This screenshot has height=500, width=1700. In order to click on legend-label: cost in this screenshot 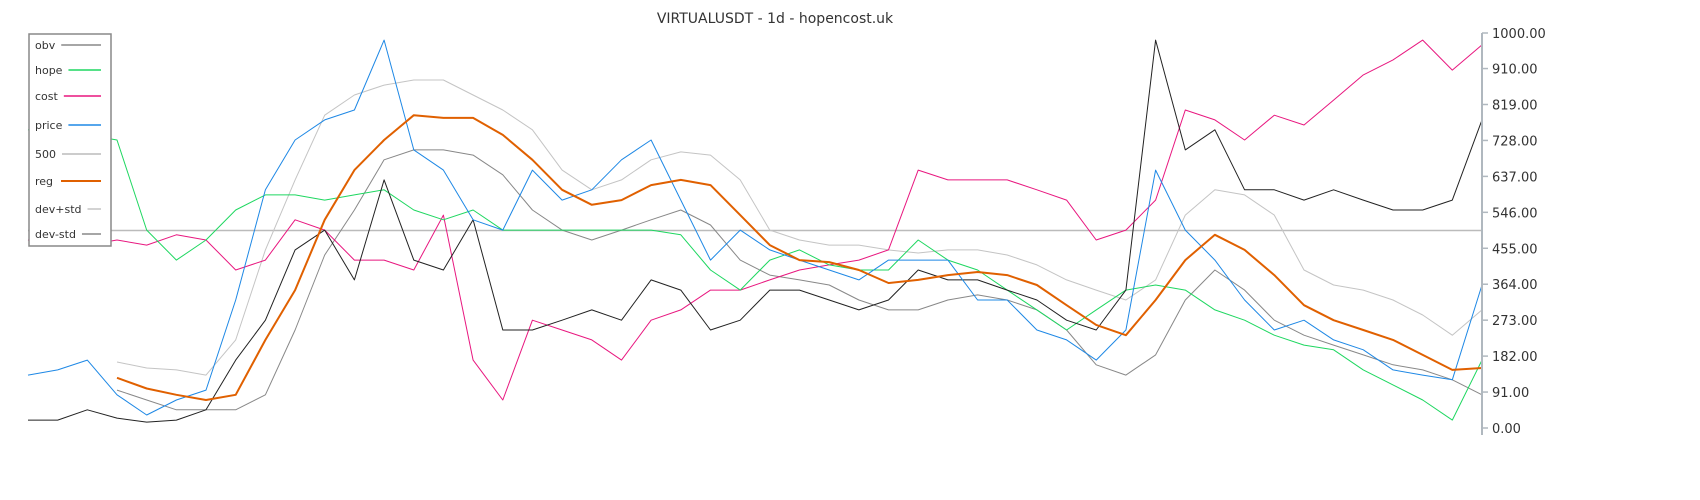, I will do `click(47, 96)`.